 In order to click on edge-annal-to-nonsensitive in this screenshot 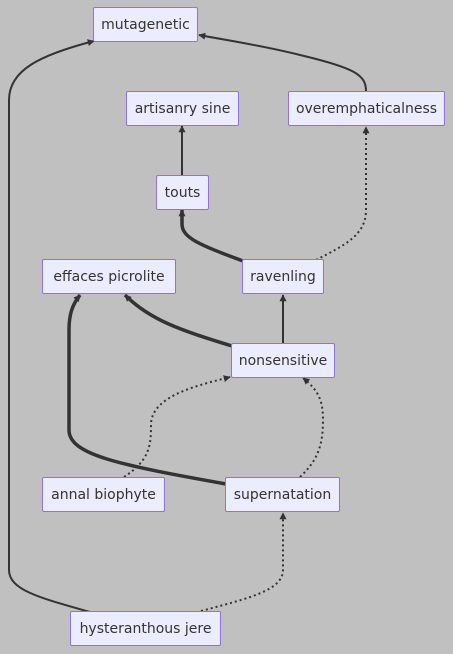, I will do `click(177, 426)`.